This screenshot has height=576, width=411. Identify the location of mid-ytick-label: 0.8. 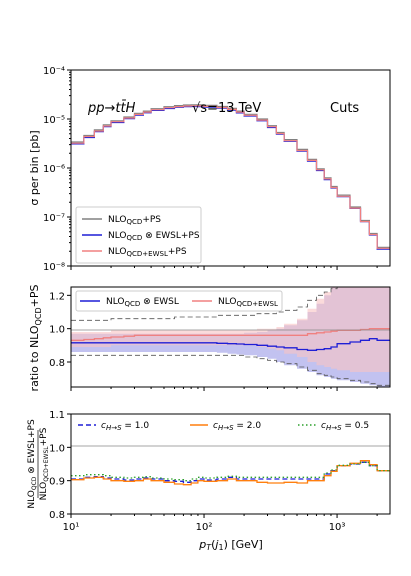
(57, 363).